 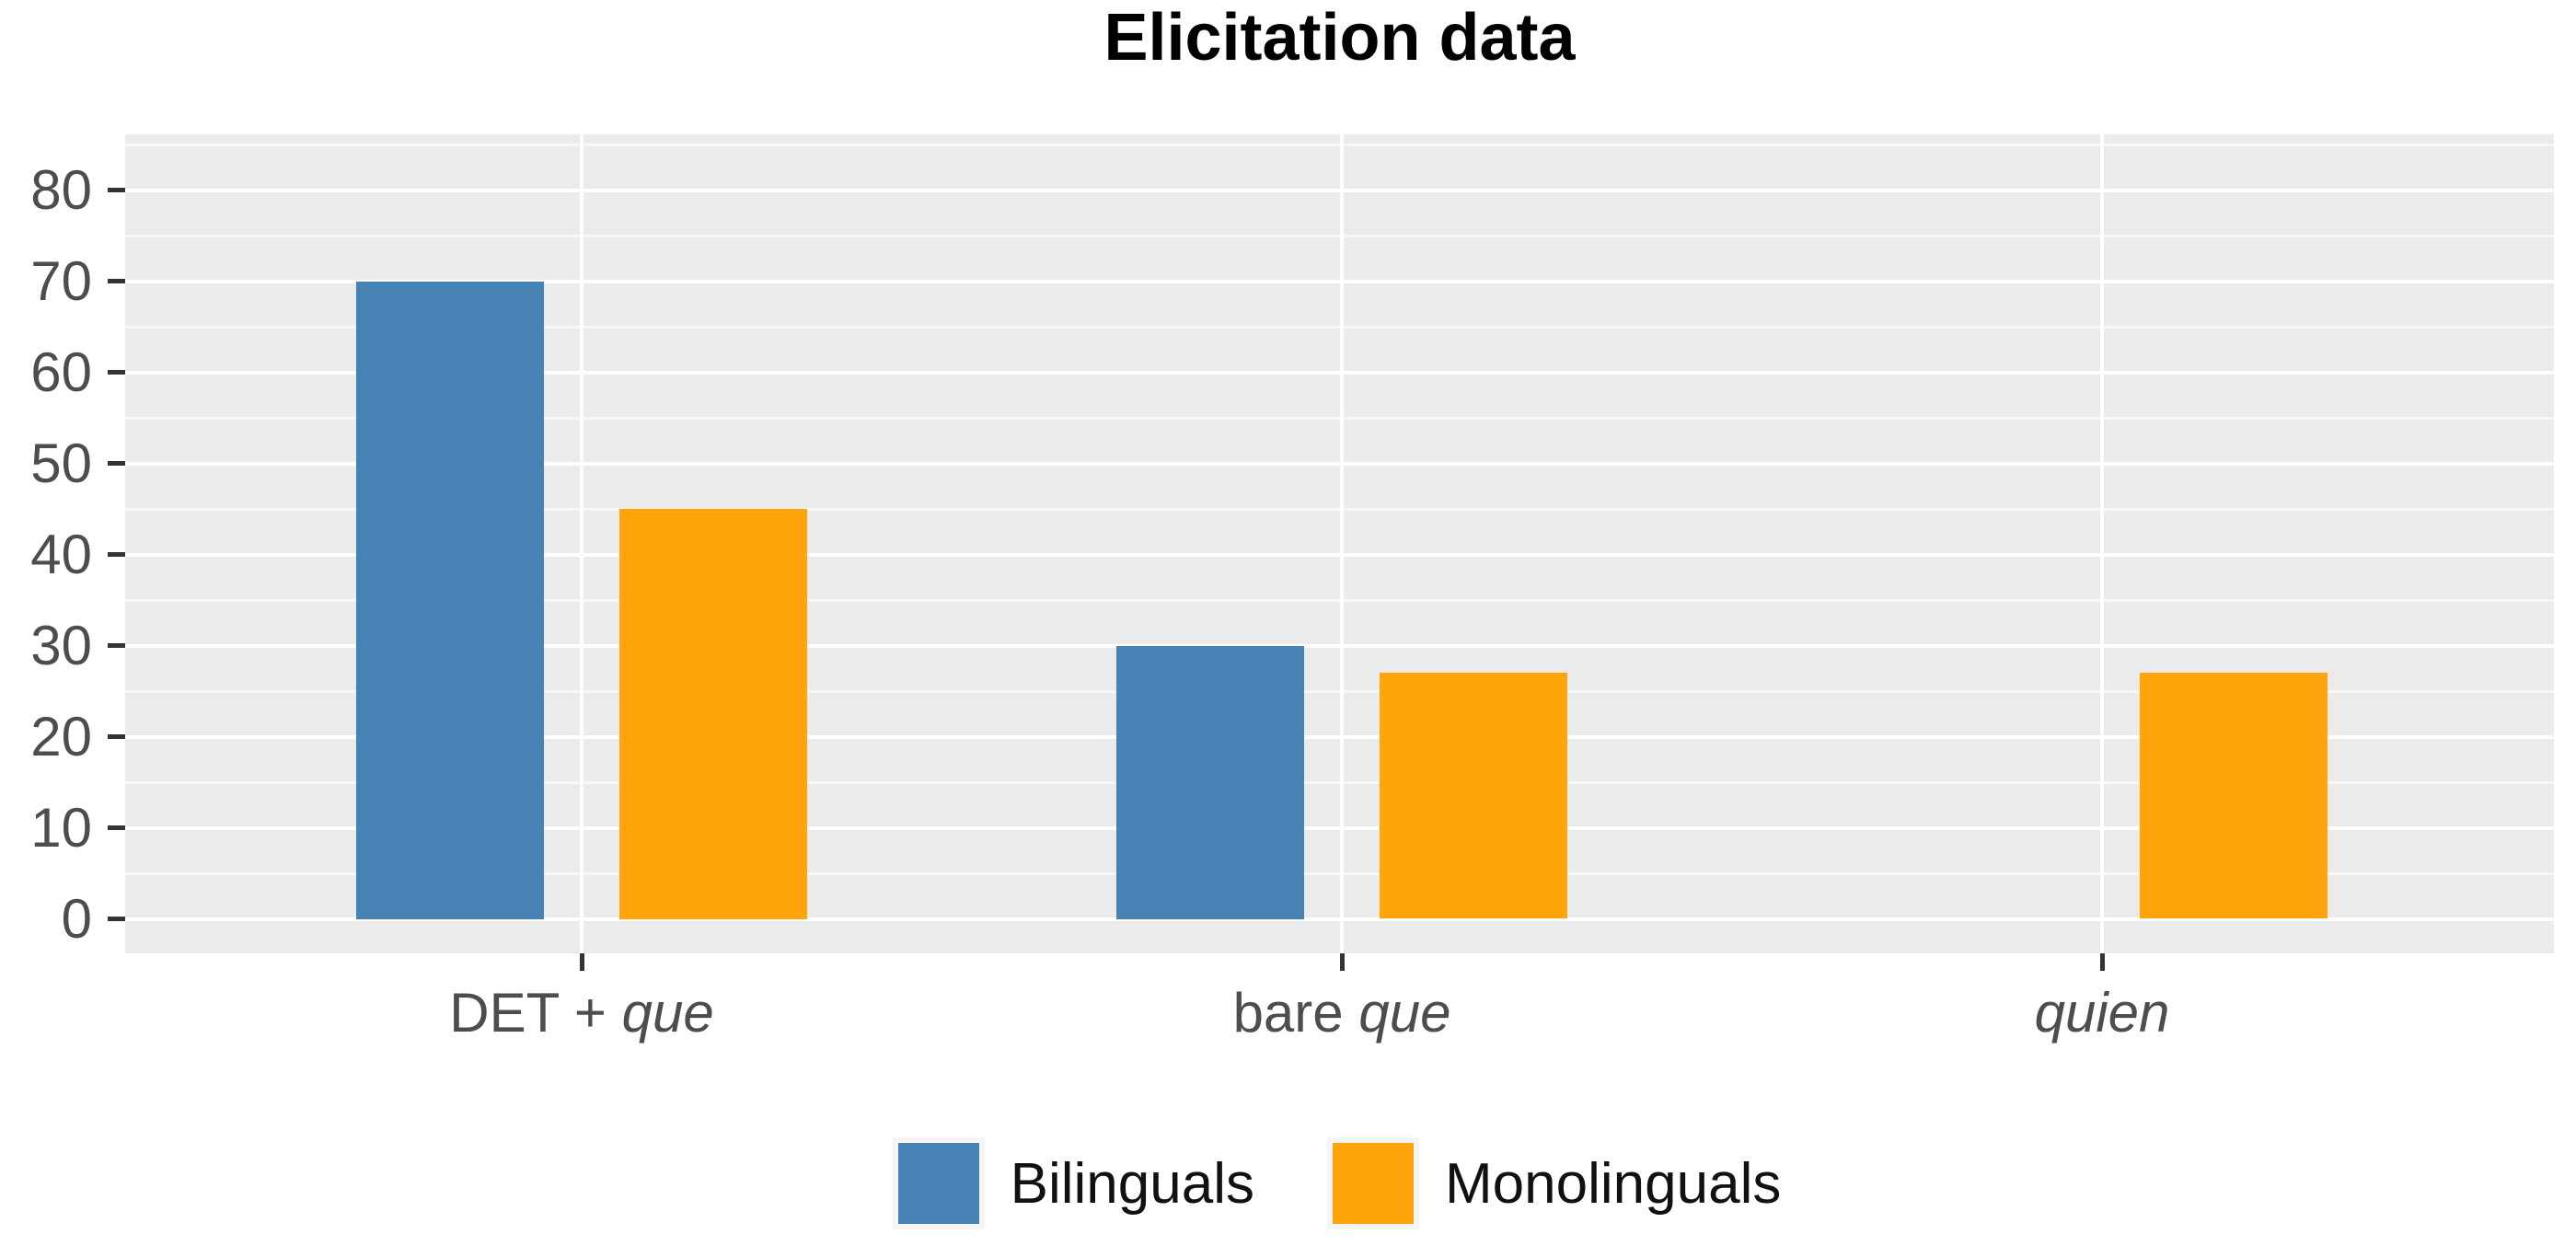 I want to click on legend-item-bilinguals: Bilinguals, so click(x=1073, y=1183).